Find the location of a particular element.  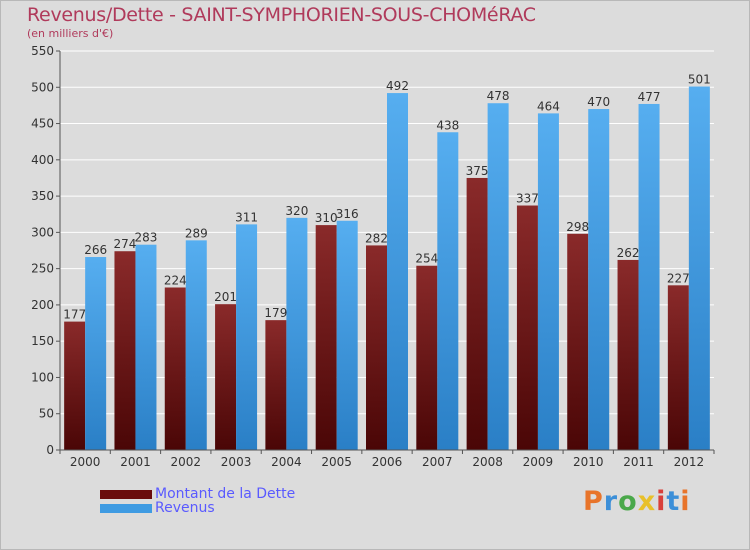

logo-letter: x is located at coordinates (647, 501).